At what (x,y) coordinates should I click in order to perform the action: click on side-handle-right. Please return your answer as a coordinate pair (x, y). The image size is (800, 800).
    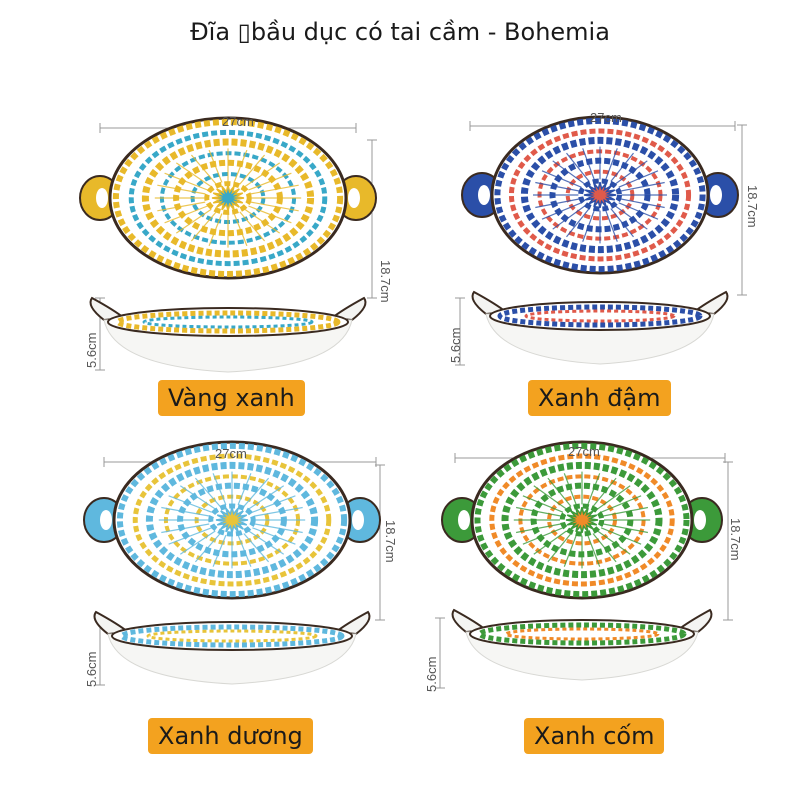
    Looking at the image, I should click on (352, 623).